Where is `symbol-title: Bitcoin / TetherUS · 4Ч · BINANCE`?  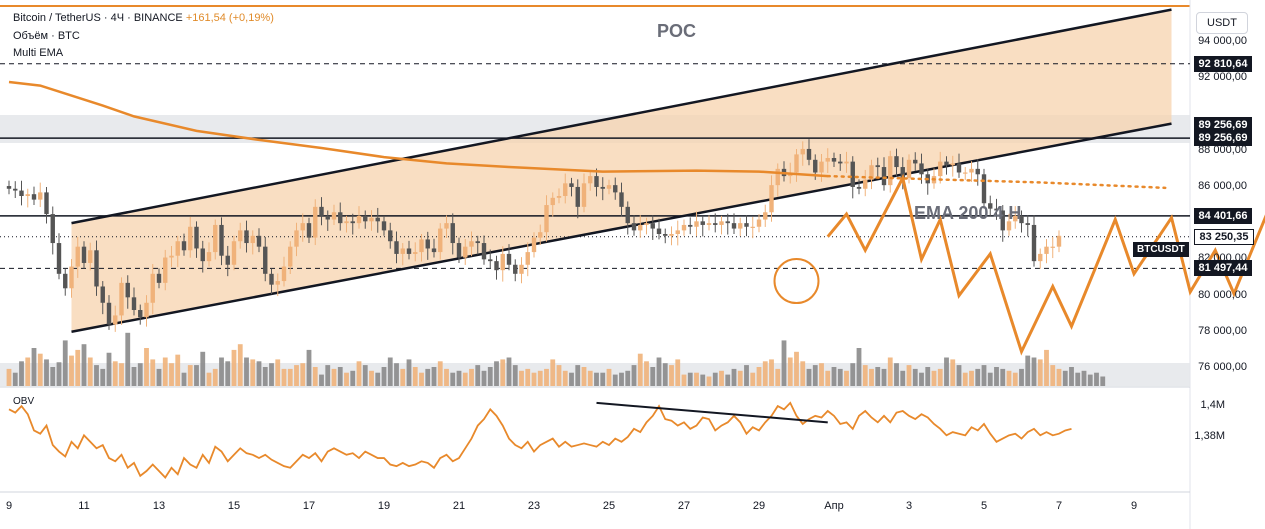 symbol-title: Bitcoin / TetherUS · 4Ч · BINANCE is located at coordinates (98, 18).